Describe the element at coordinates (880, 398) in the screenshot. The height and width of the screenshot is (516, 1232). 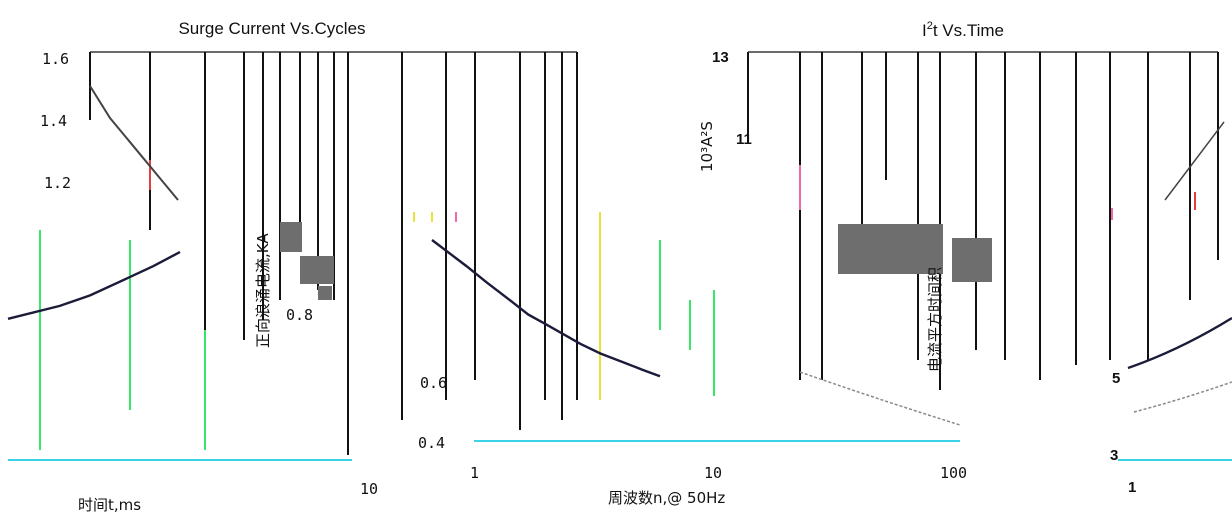
I see `surge-dotted-curve` at that location.